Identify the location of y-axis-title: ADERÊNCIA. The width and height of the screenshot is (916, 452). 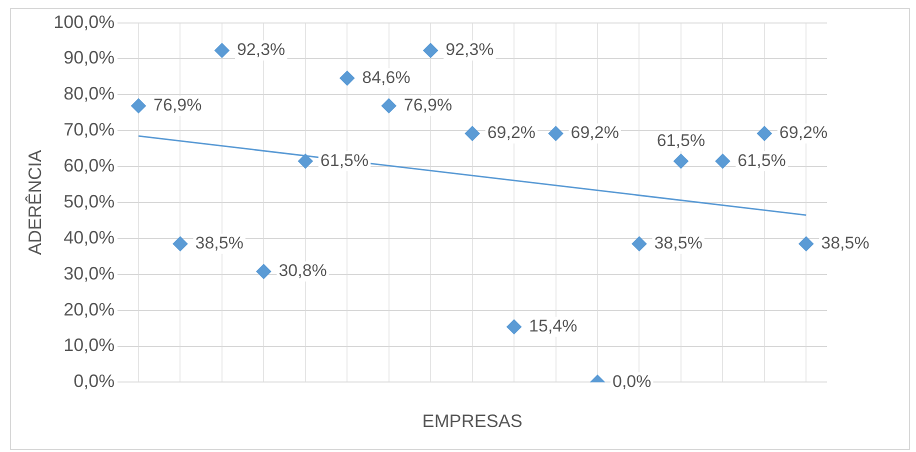
(34, 203).